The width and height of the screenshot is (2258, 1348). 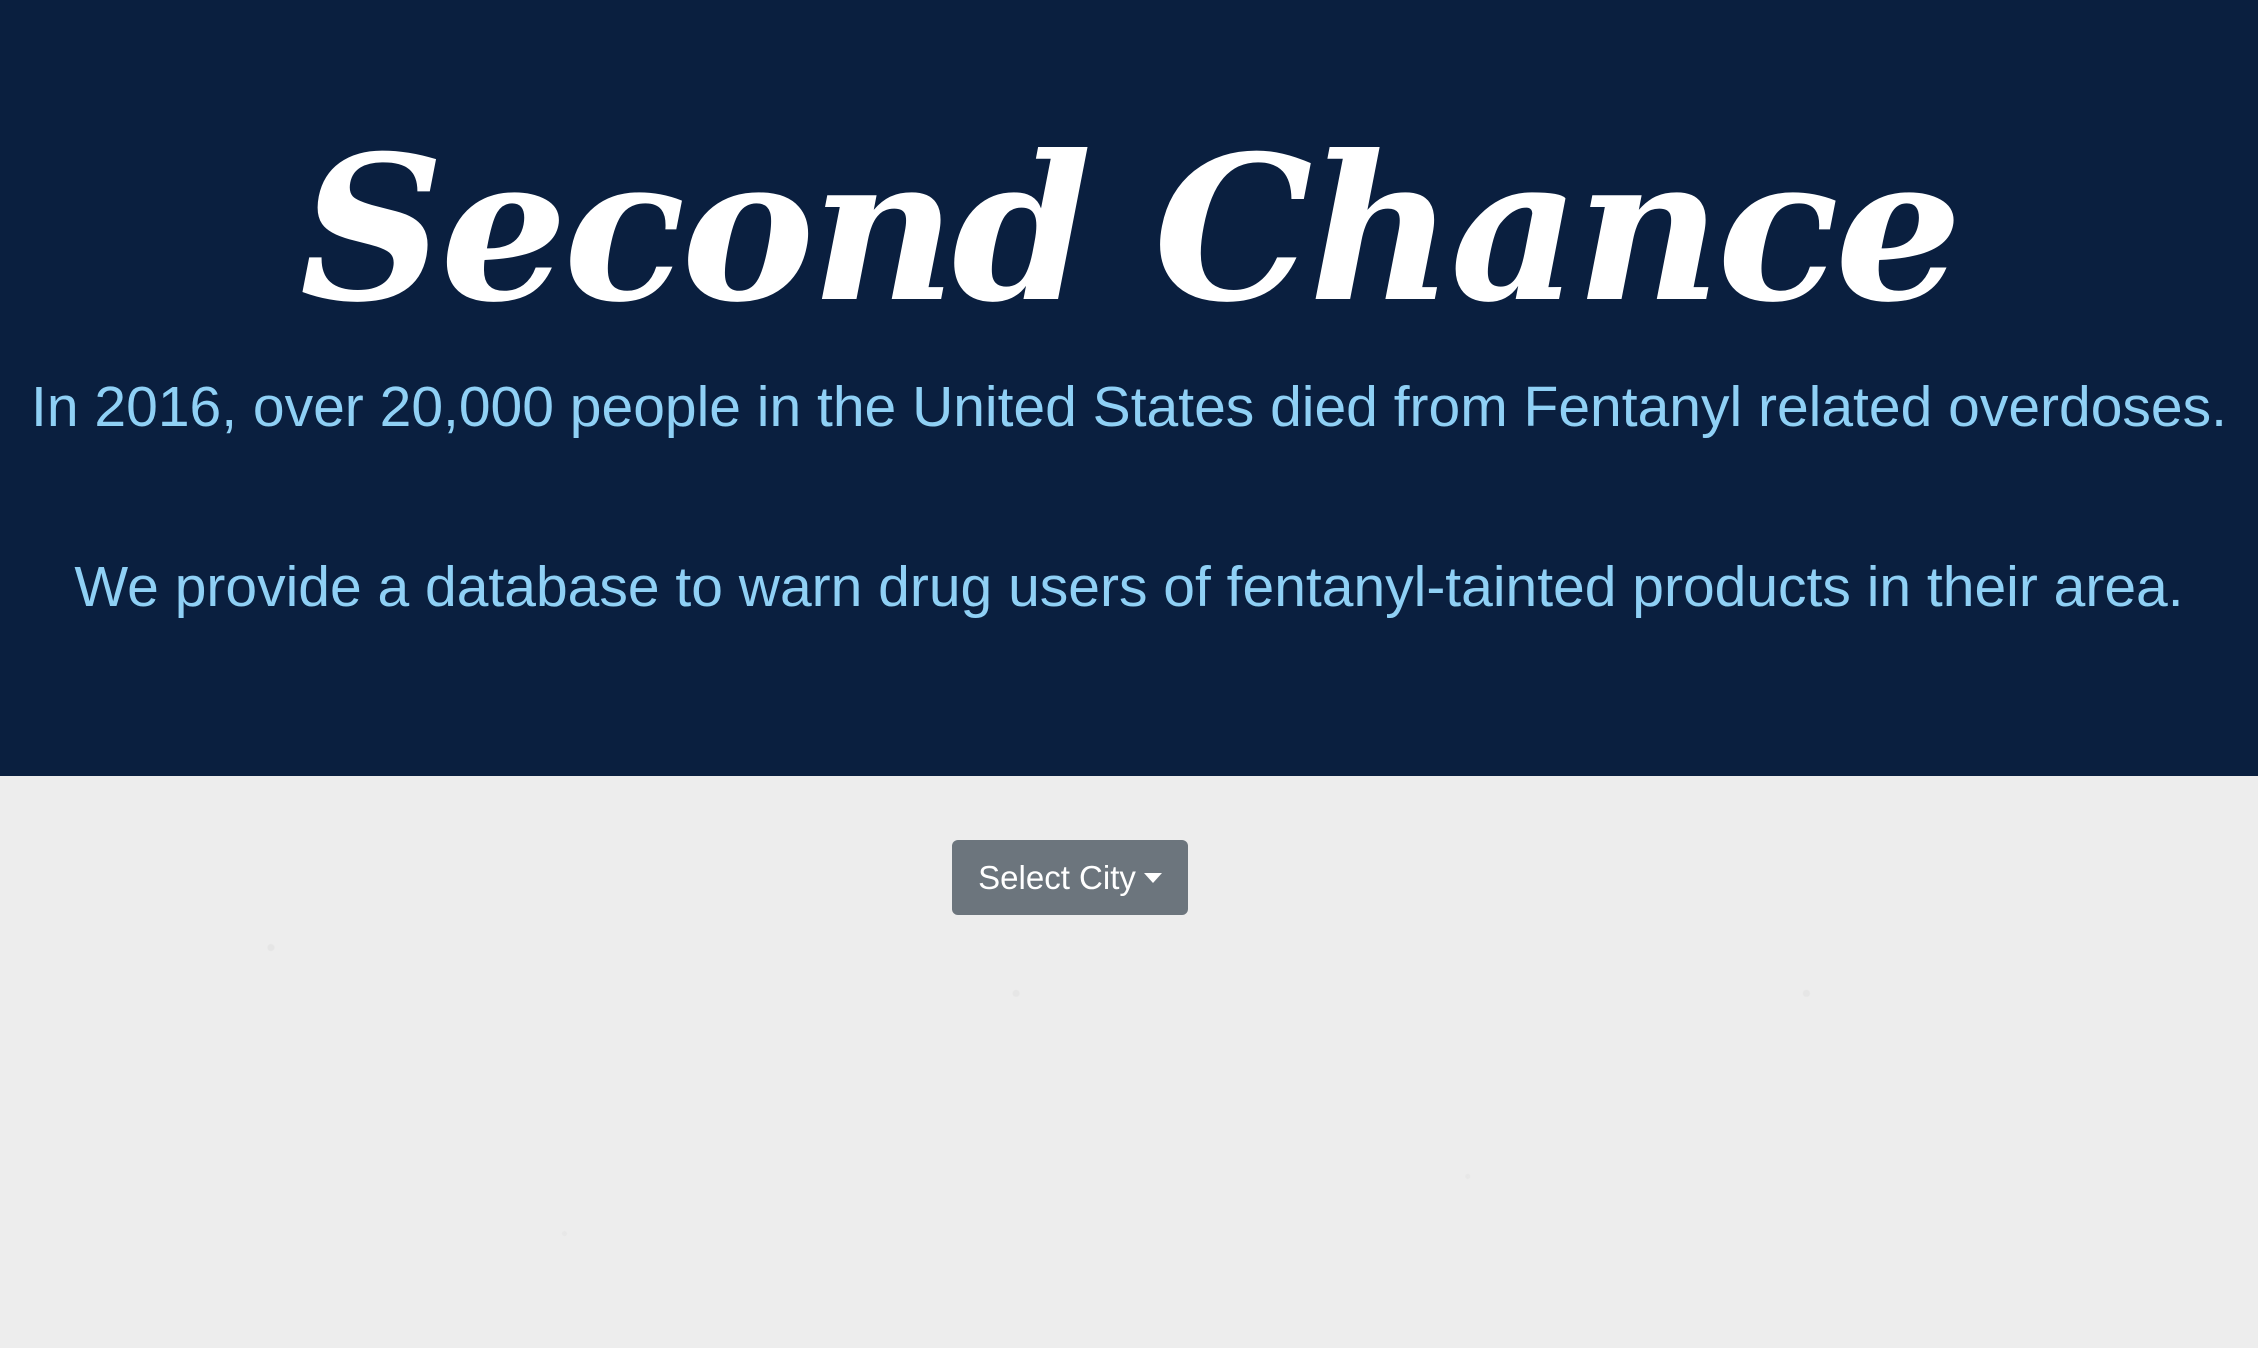 I want to click on select-city-dropdown: Select City, so click(x=1070, y=877).